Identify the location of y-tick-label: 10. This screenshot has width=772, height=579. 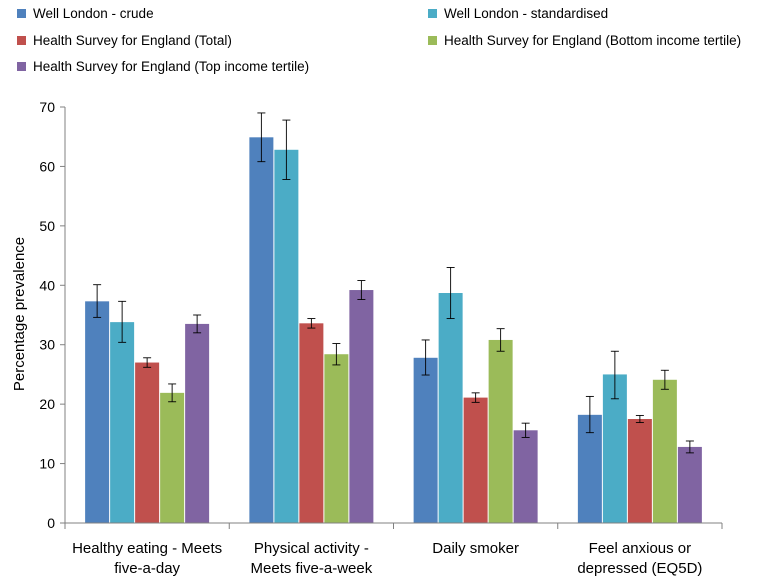
(47, 464).